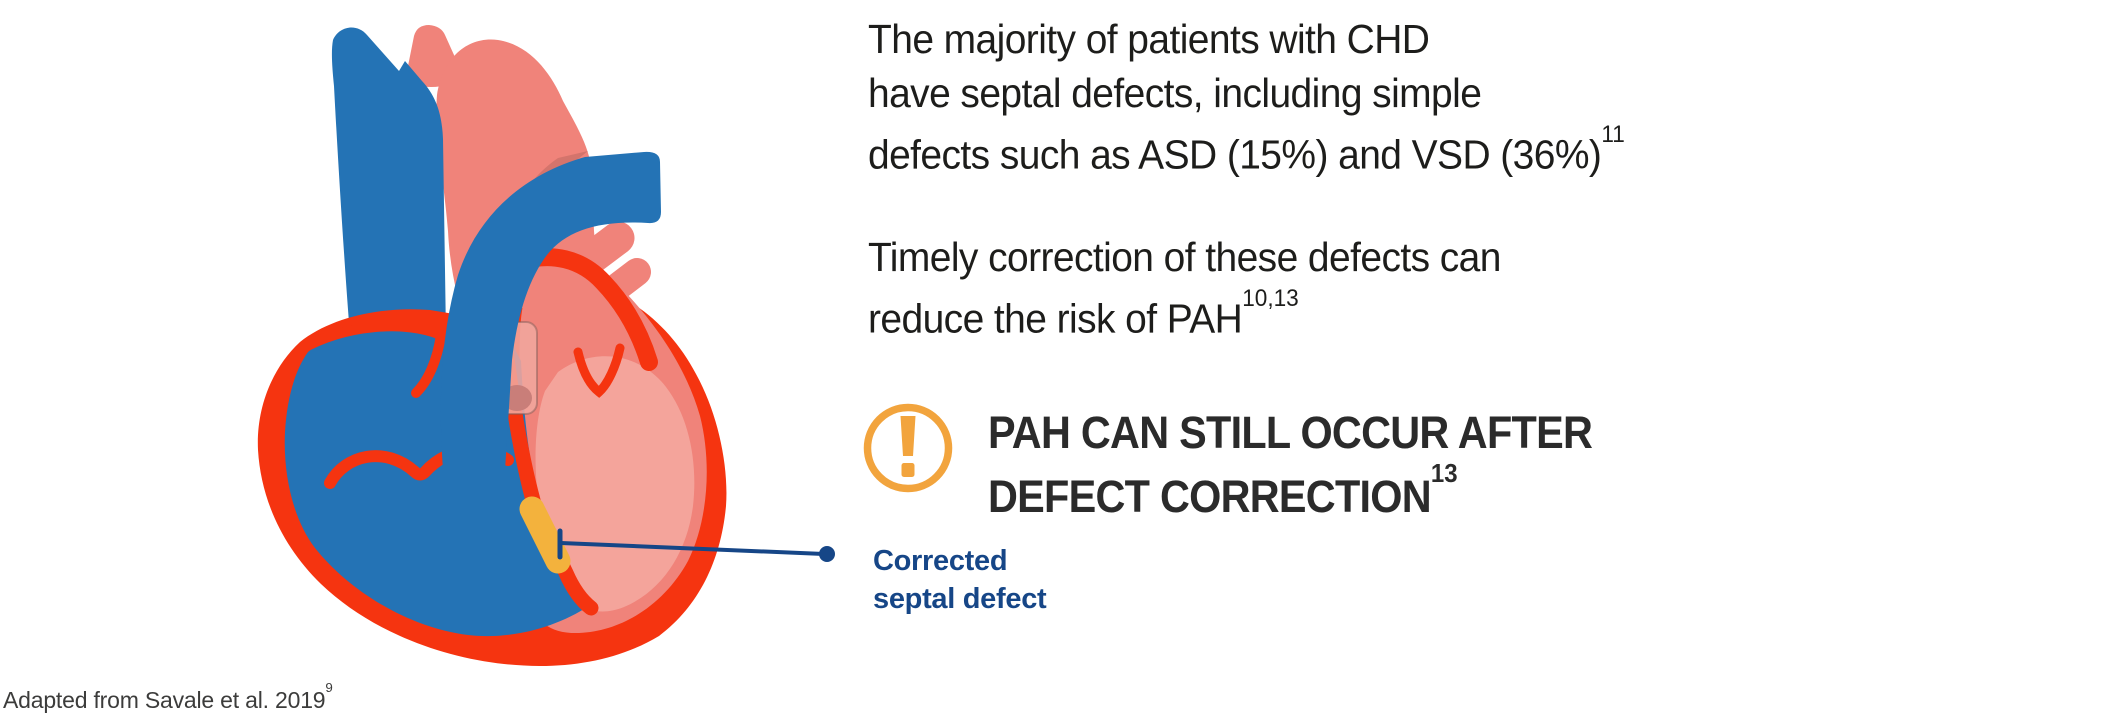 The height and width of the screenshot is (714, 2110). I want to click on septal-defect-label-line-2: septal defect, so click(960, 599).